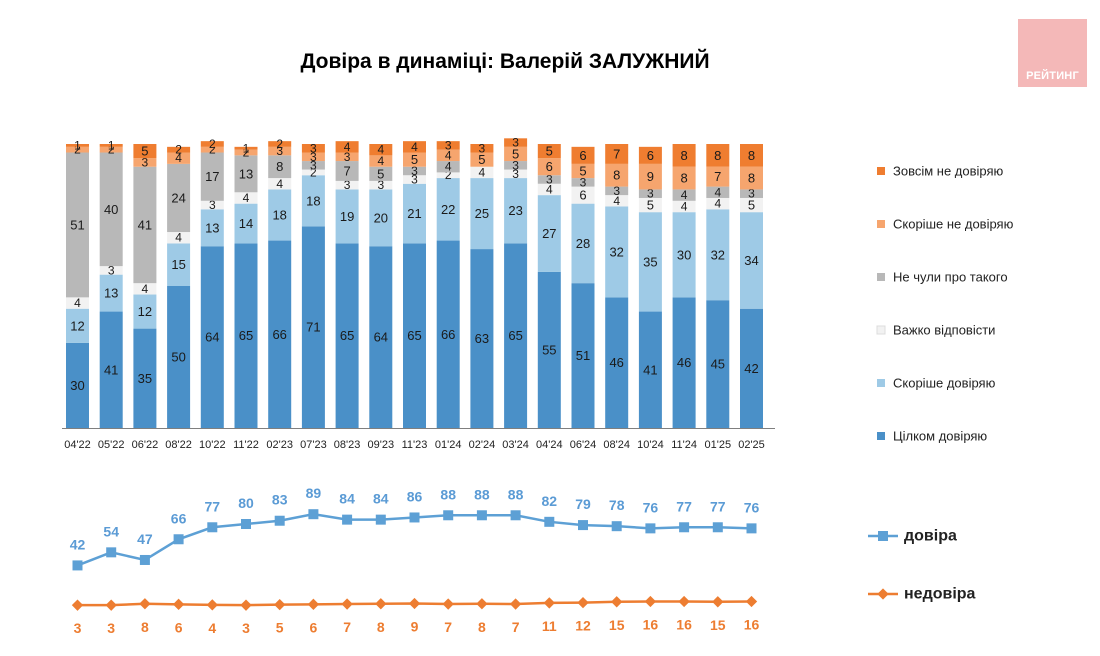 The image size is (1100, 656). What do you see at coordinates (515, 445) in the screenshot?
I see `x-tick-label: 03'24` at bounding box center [515, 445].